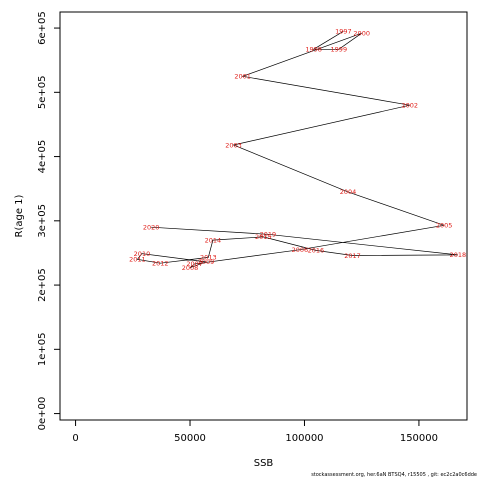 The height and width of the screenshot is (480, 480). I want to click on x-tick-label: 50000, so click(190, 438).